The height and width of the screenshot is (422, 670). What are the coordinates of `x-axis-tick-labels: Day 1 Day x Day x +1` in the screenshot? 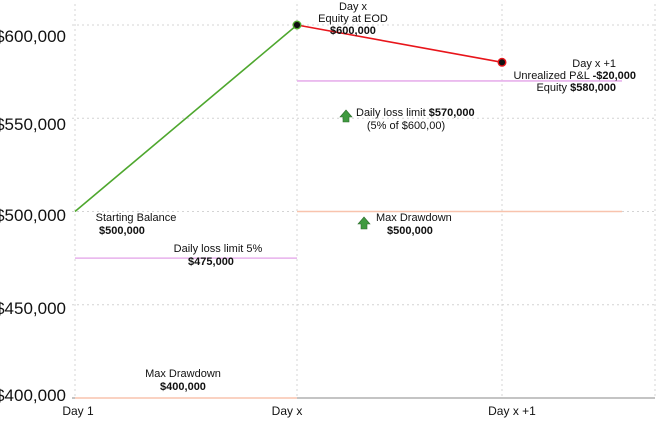 It's located at (299, 411).